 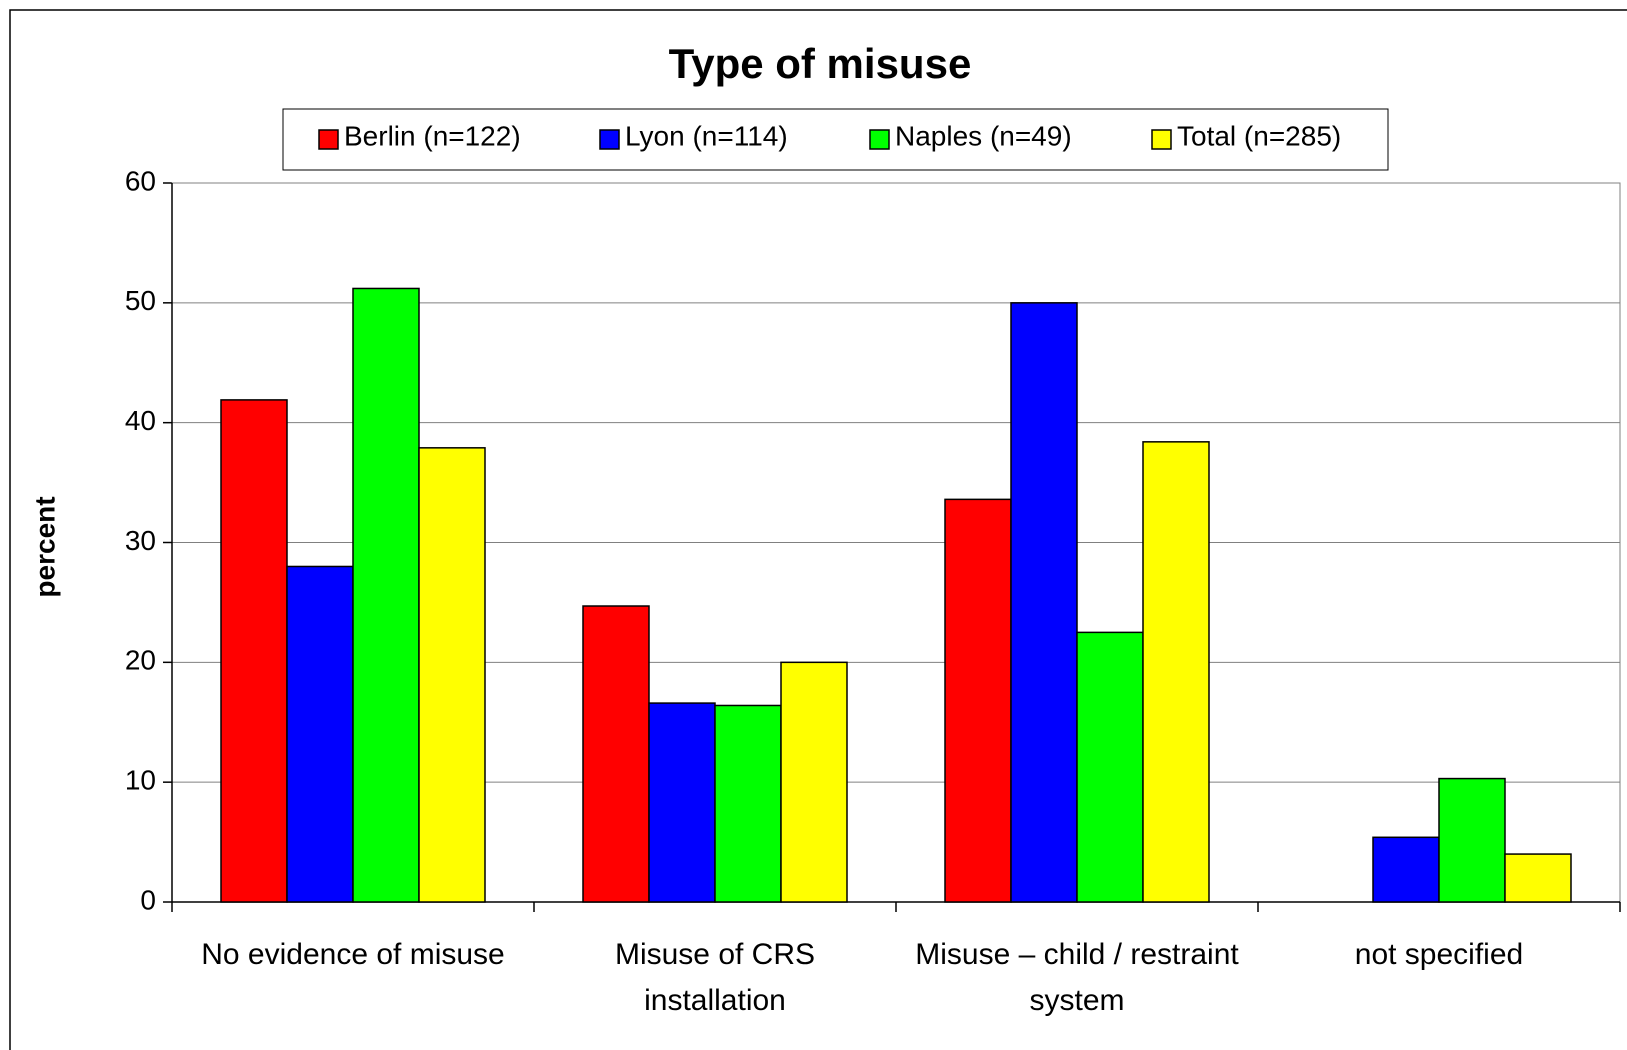 What do you see at coordinates (140, 660) in the screenshot?
I see `y-tick-label: 20` at bounding box center [140, 660].